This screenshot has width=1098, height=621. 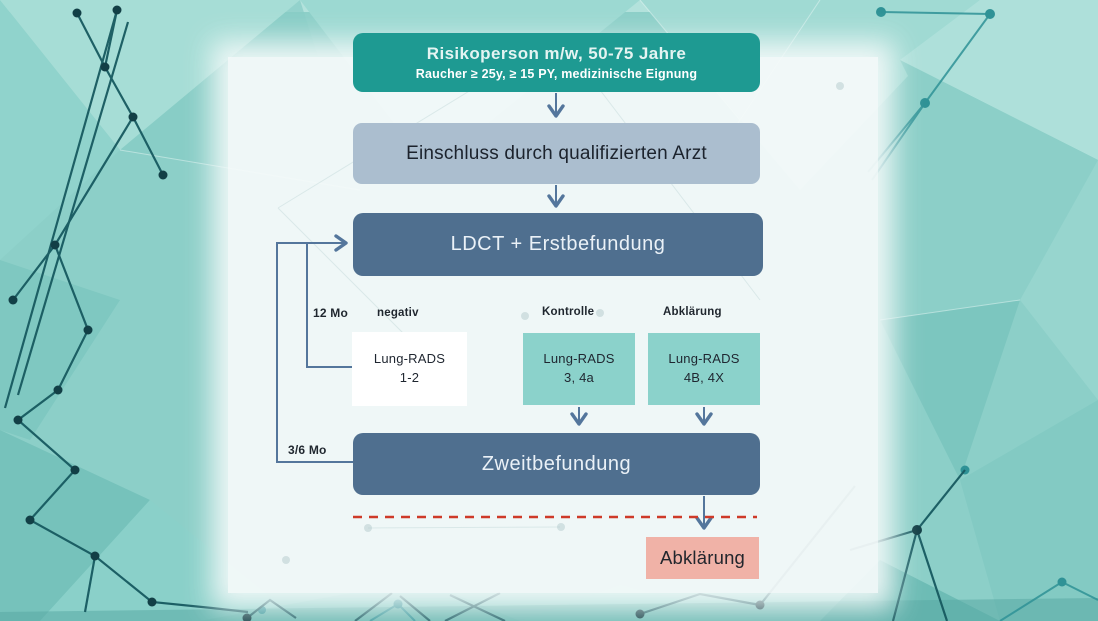 I want to click on node-lungrads-3-4a: Lung-RADS 3, 4a, so click(x=579, y=369).